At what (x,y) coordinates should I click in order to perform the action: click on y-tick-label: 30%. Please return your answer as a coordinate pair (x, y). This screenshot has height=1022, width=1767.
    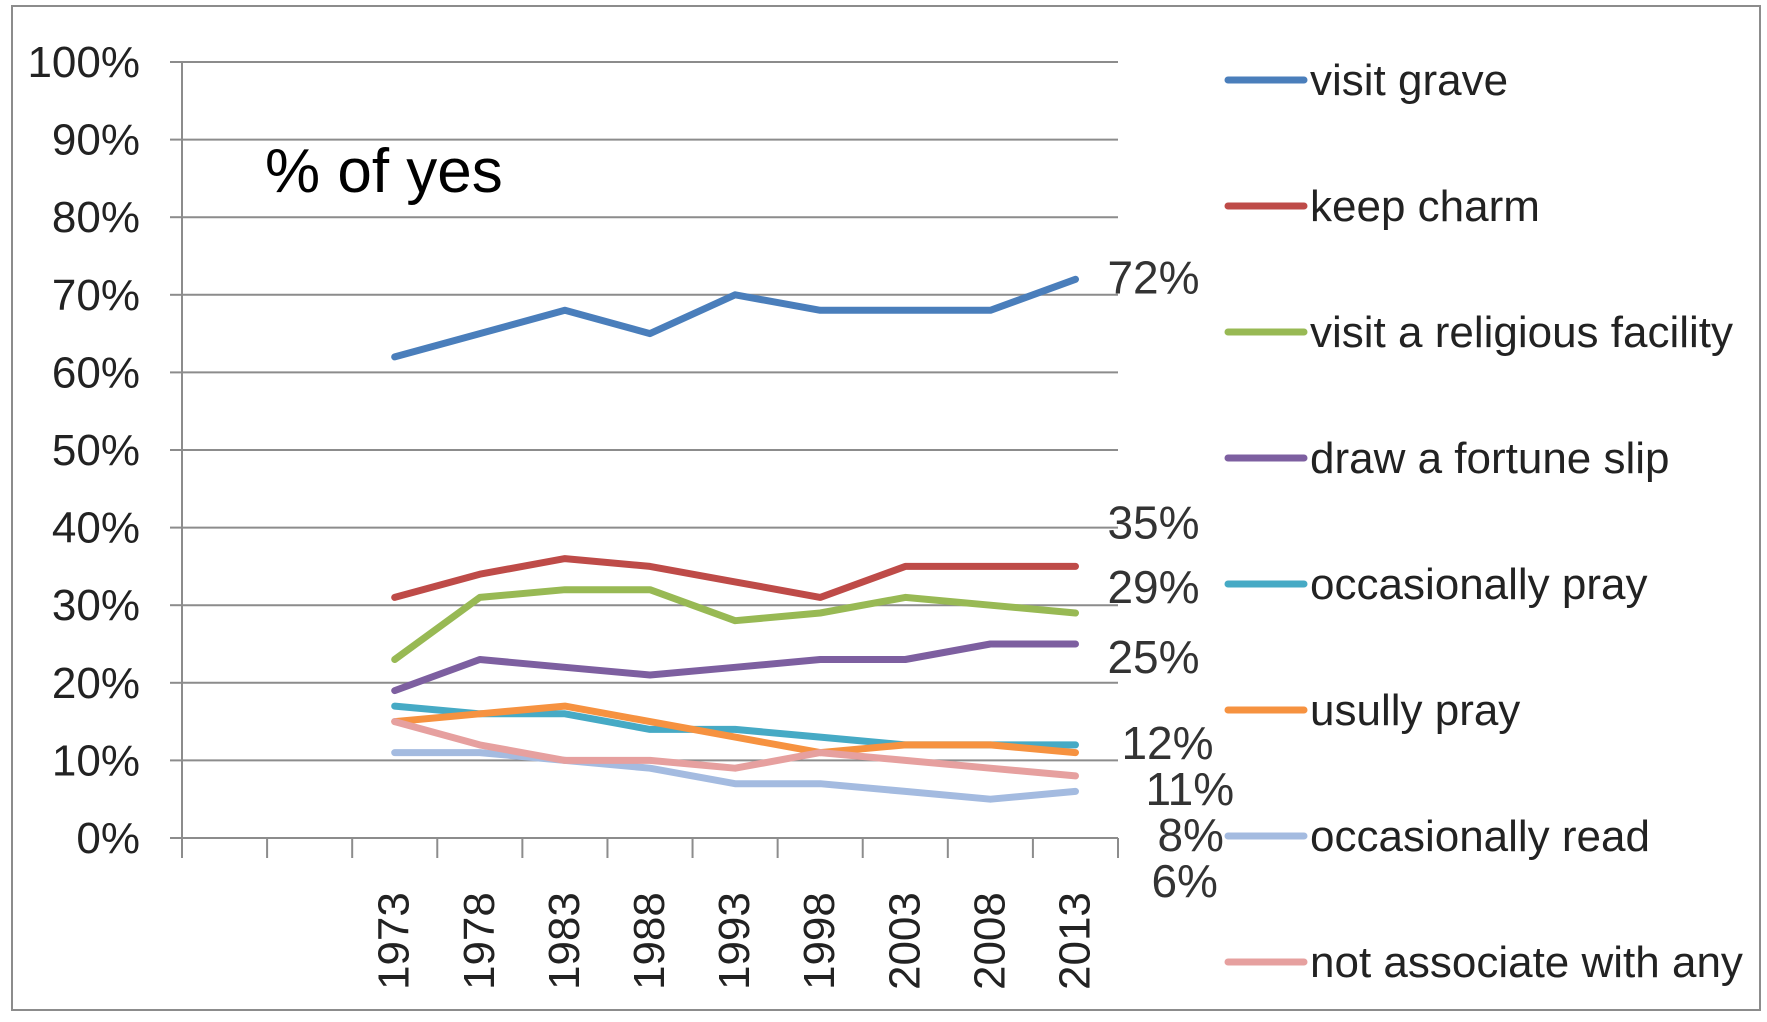
    Looking at the image, I should click on (96, 605).